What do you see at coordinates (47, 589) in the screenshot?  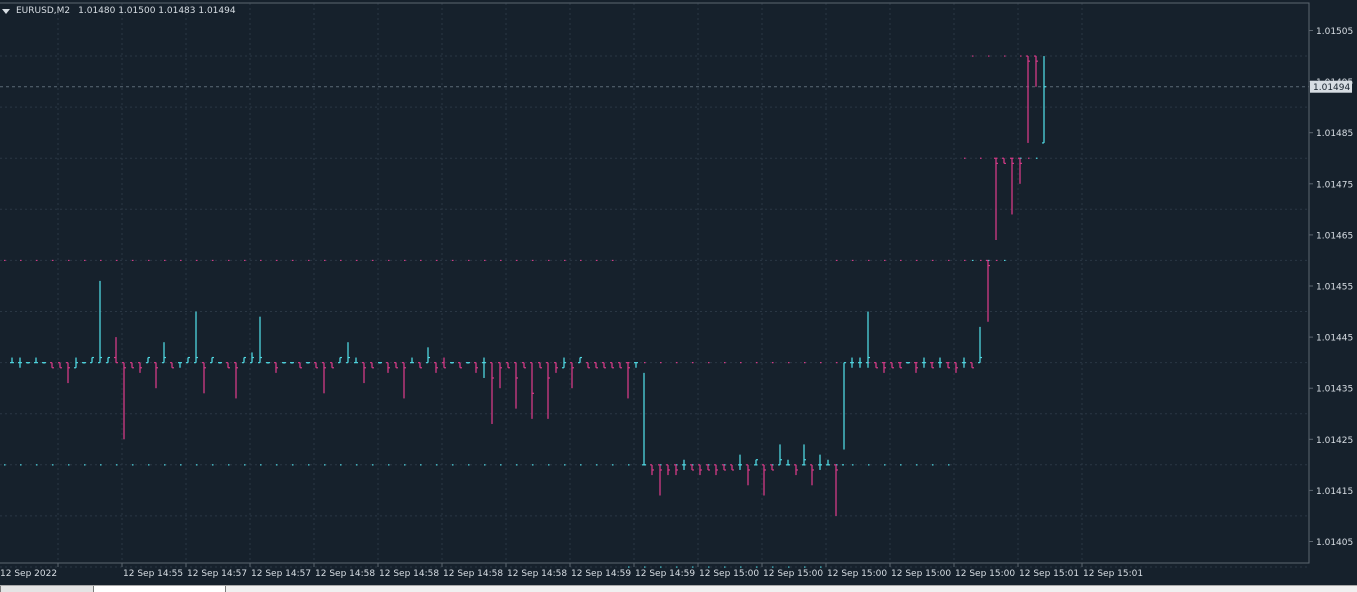 I see `chart-tab-inactive` at bounding box center [47, 589].